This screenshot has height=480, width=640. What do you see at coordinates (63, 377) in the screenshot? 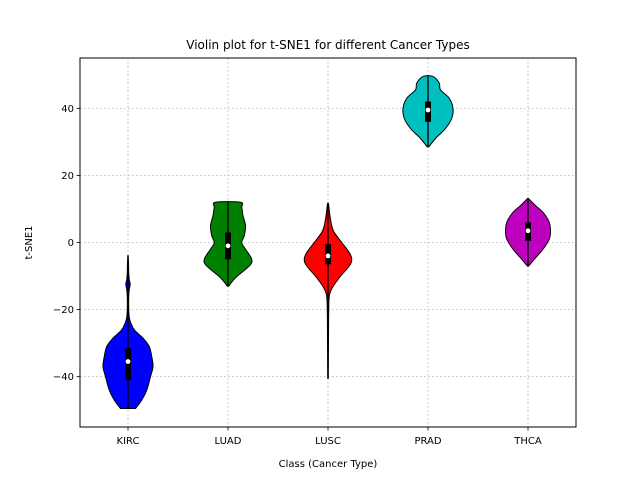
I see `y-tick-label: −40` at bounding box center [63, 377].